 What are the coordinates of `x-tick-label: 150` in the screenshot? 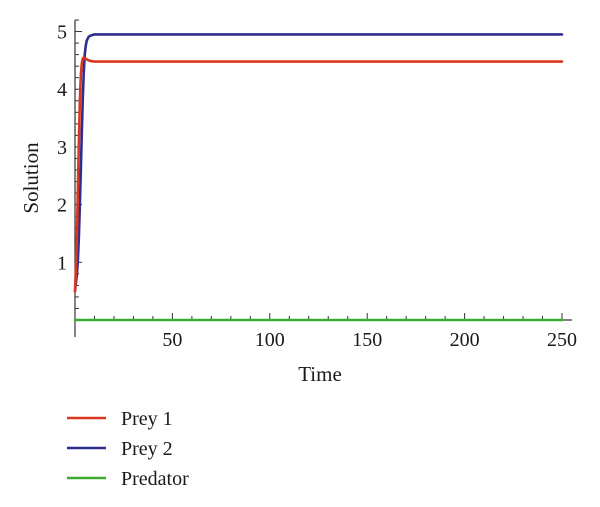 It's located at (367, 340).